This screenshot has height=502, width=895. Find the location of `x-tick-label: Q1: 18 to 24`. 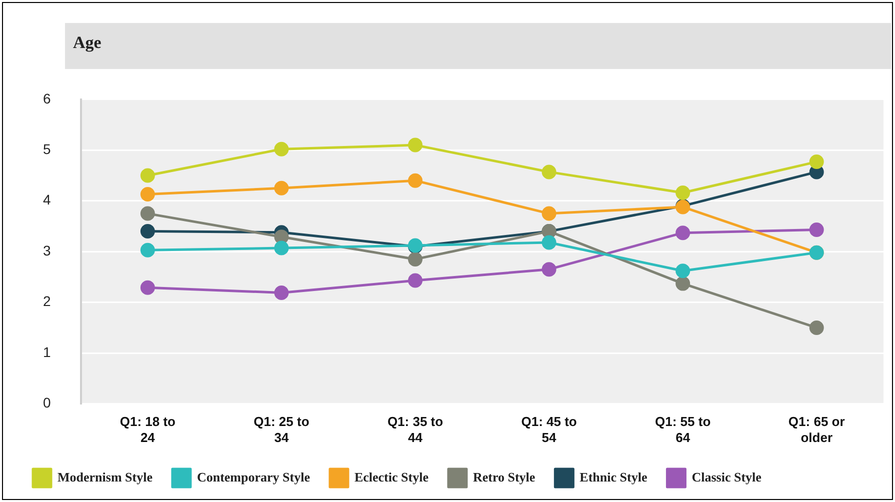

x-tick-label: Q1: 18 to 24 is located at coordinates (148, 429).